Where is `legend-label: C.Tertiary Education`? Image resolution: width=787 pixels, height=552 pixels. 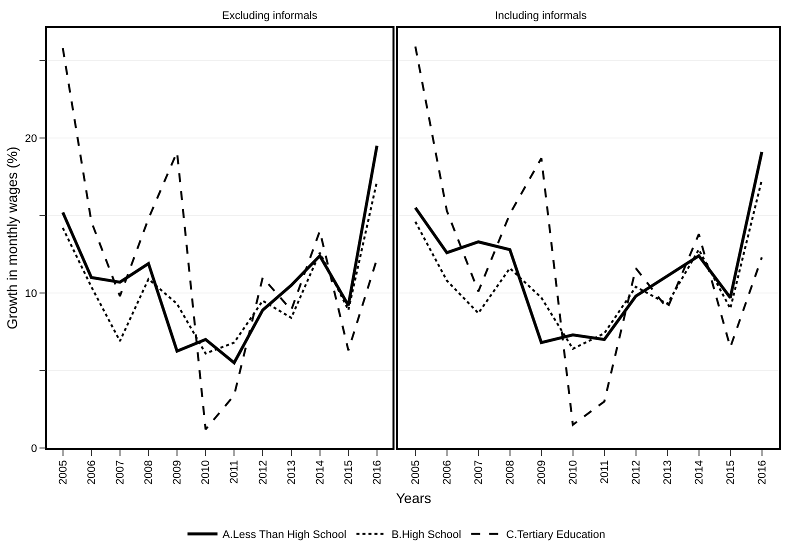
legend-label: C.Tertiary Education is located at coordinates (556, 535).